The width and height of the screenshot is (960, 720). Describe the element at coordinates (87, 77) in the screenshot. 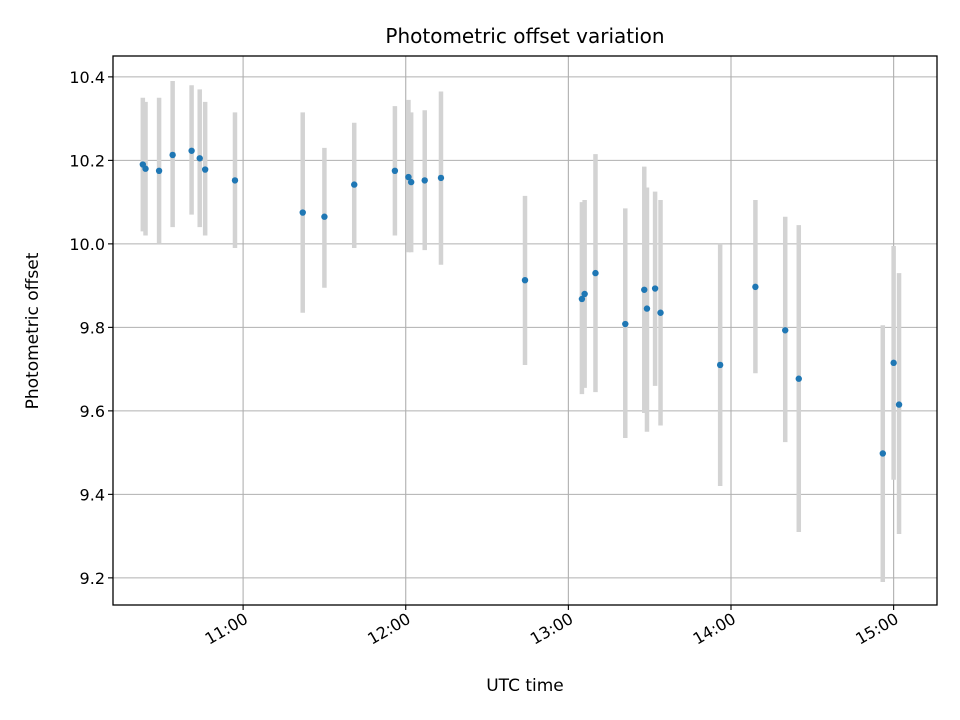

I see `y-tick-label: 10.4` at that location.